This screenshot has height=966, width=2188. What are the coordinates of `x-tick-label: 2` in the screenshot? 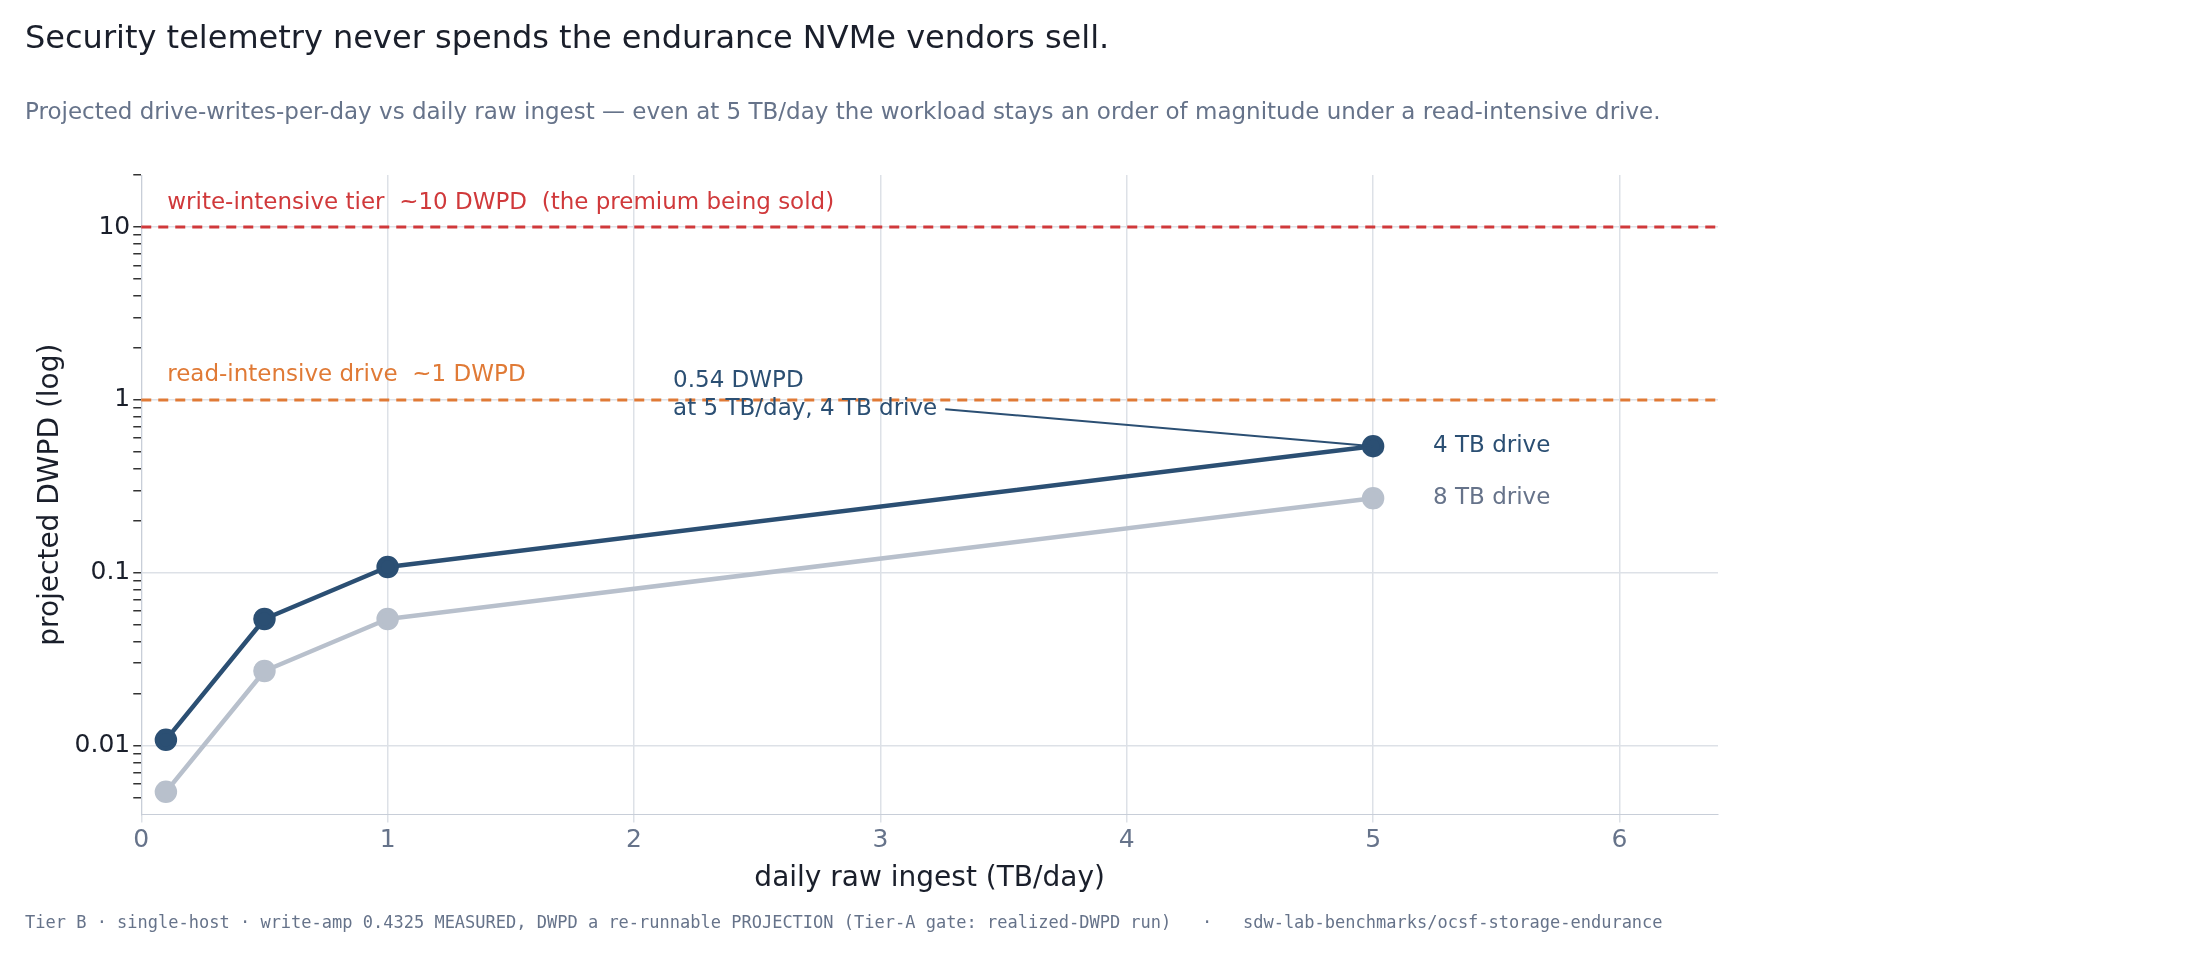 It's located at (634, 838).